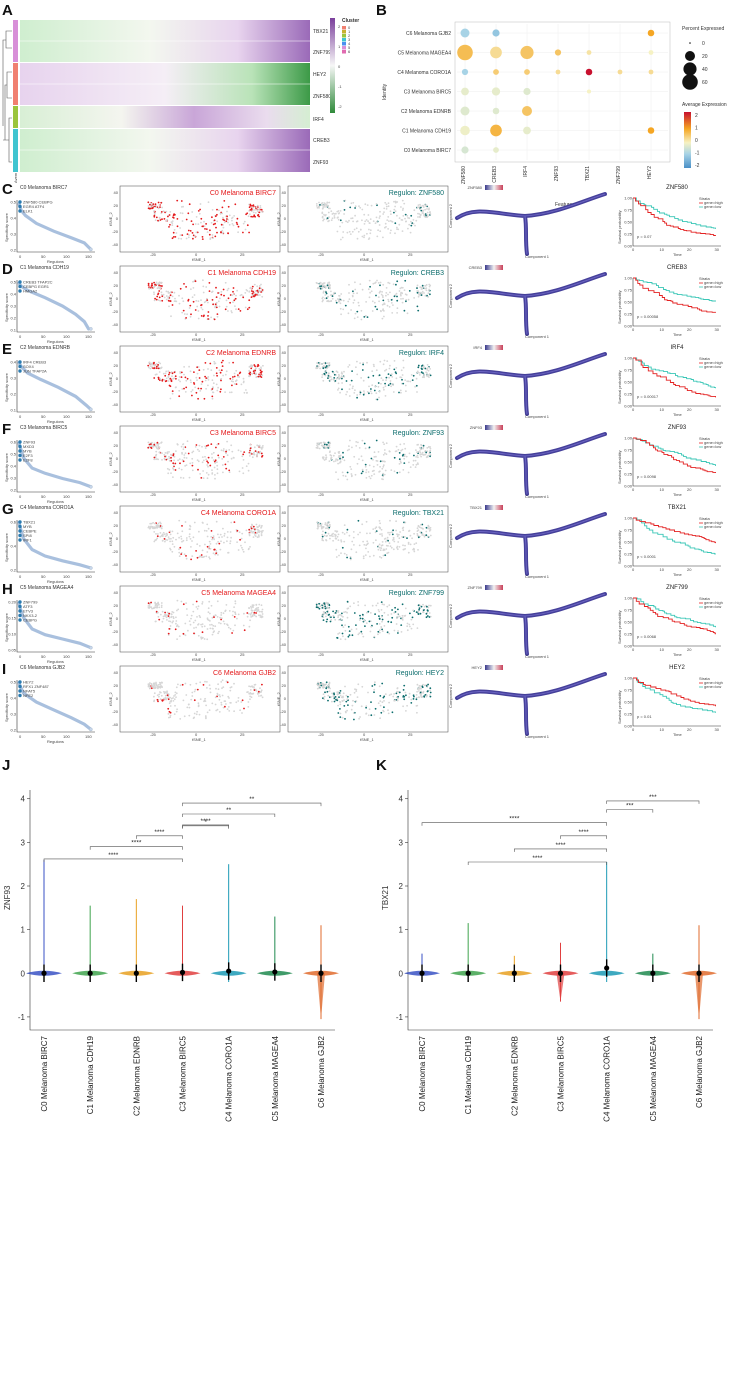 Image resolution: width=748 pixels, height=1397 pixels. Describe the element at coordinates (364, 254) in the screenshot. I see `tsne-xtick: 0` at that location.